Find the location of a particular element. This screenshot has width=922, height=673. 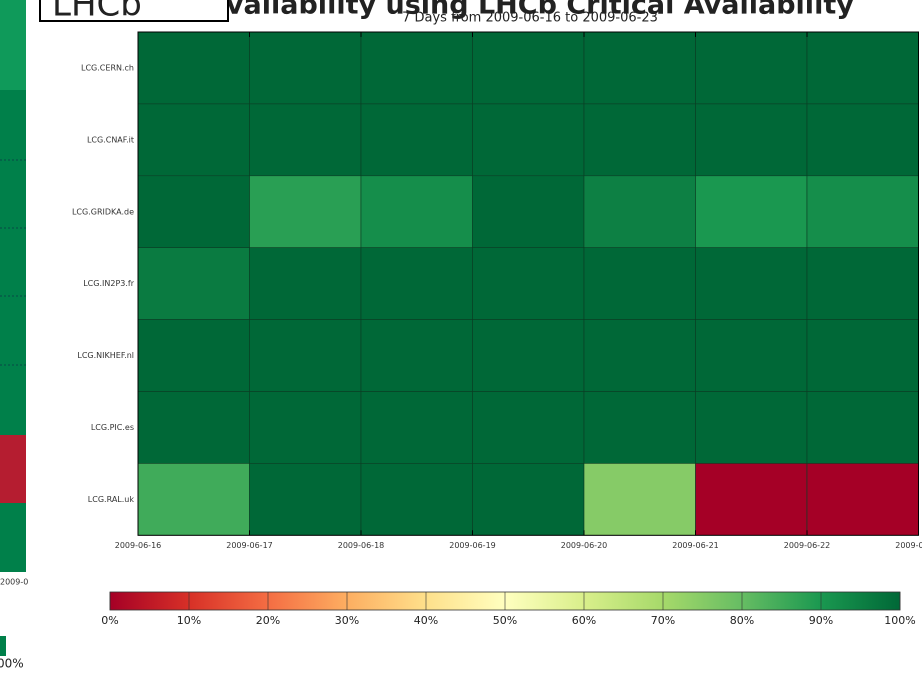

x-tick-label: 2009-06-17 is located at coordinates (249, 545).